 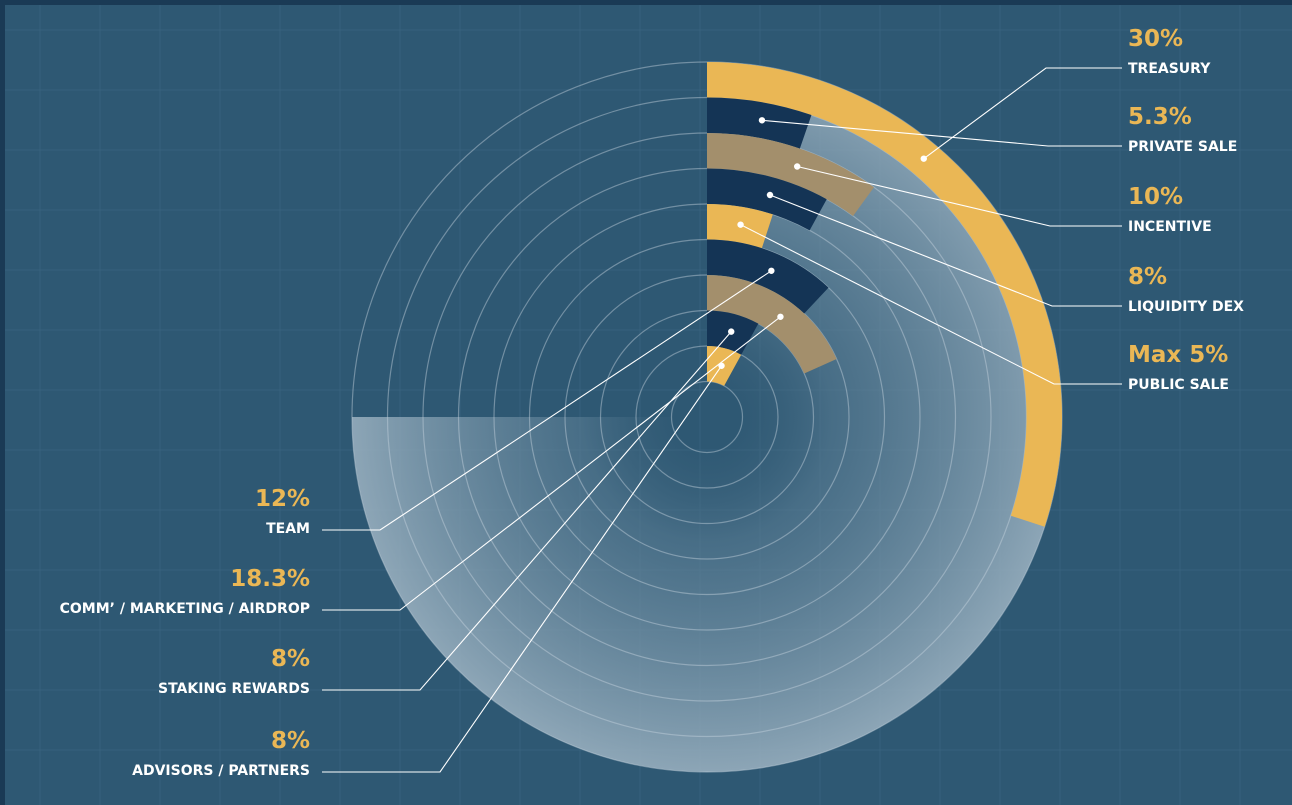 I want to click on bar-liquidity-dex, so click(x=767, y=199).